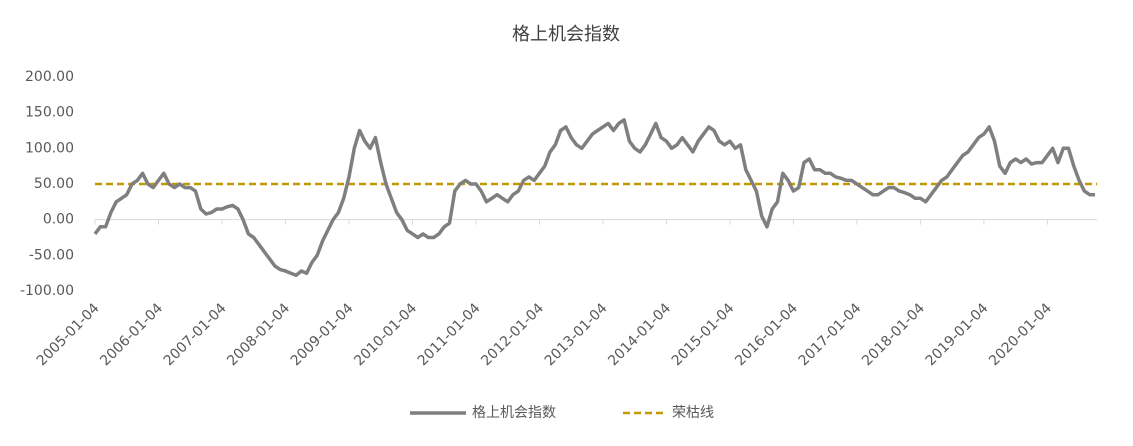 Image resolution: width=1133 pixels, height=446 pixels. Describe the element at coordinates (322, 334) in the screenshot. I see `x-tick-label: 2009-01-04` at that location.